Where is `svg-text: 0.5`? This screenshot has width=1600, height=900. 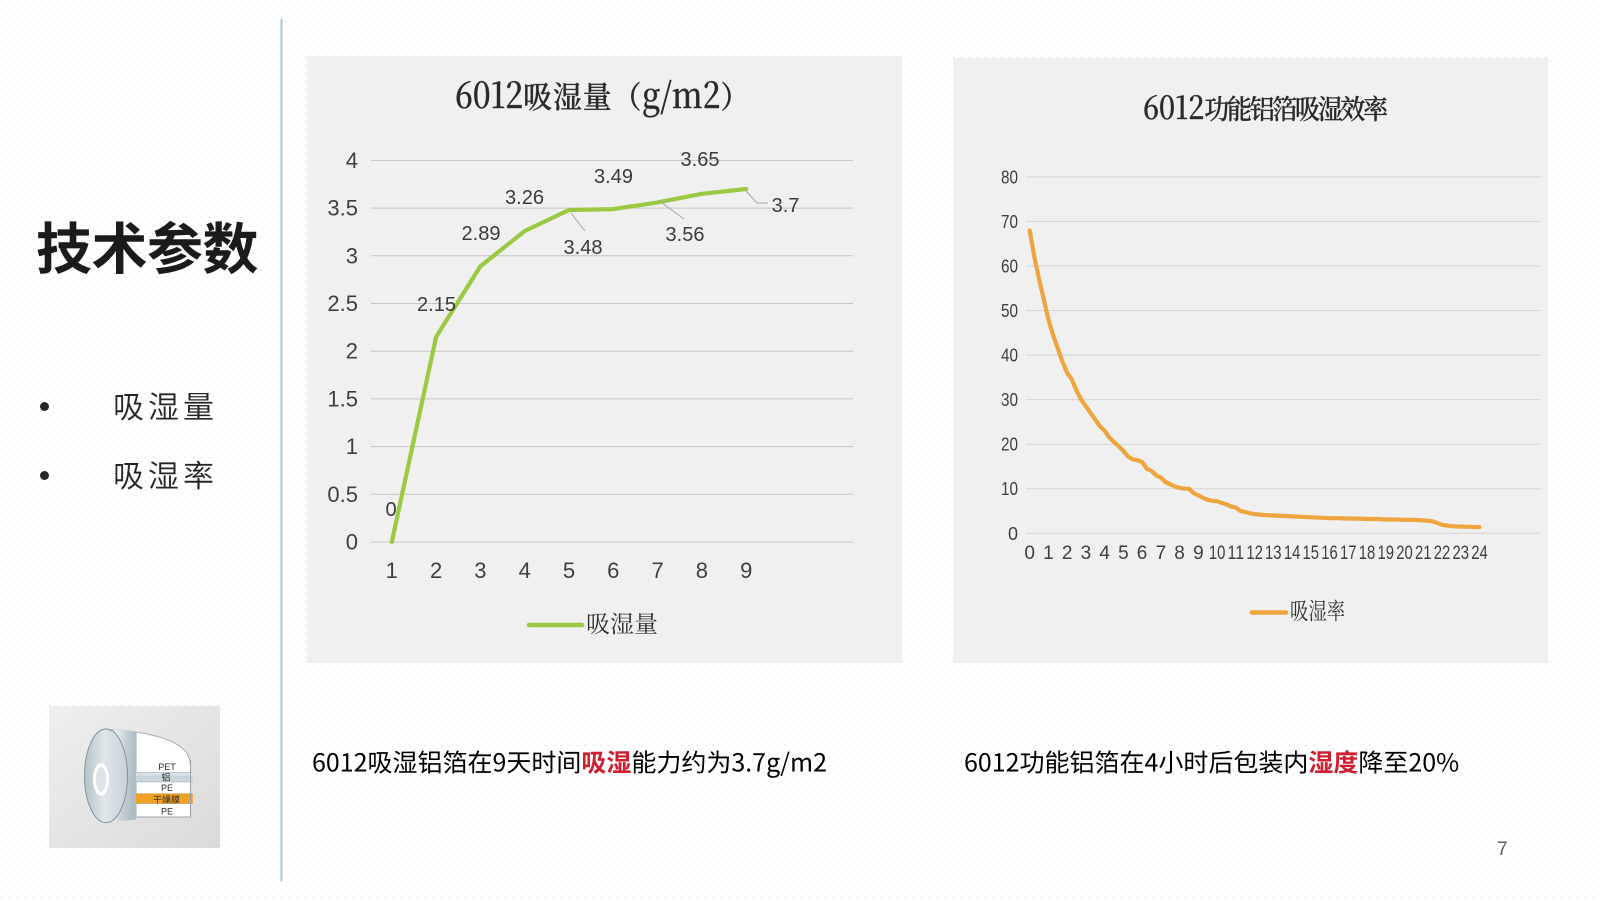 svg-text: 0.5 is located at coordinates (342, 494).